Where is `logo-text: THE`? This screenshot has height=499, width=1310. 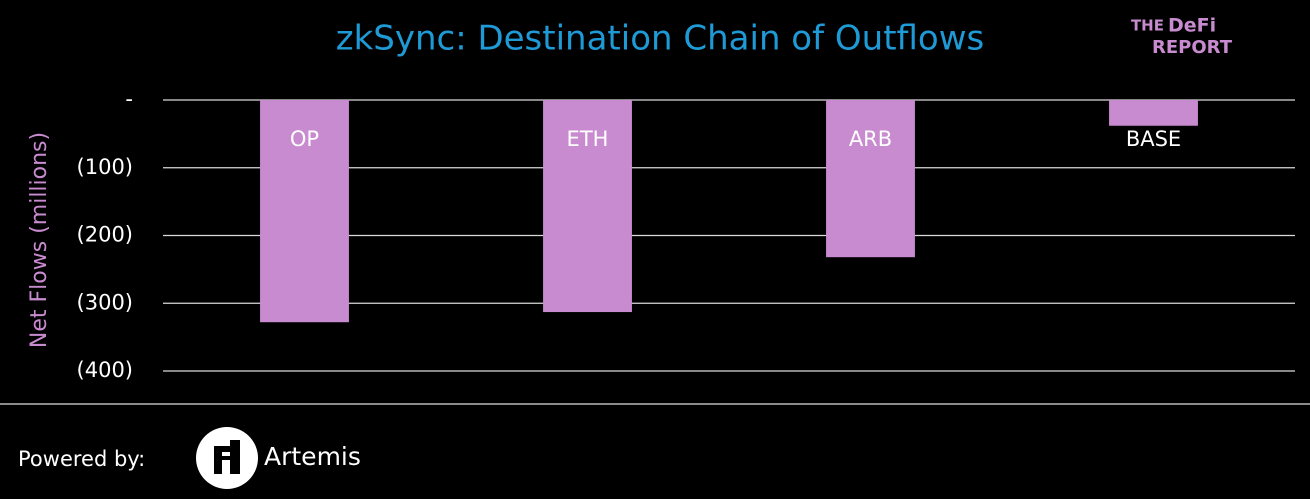 logo-text: THE is located at coordinates (1147, 26).